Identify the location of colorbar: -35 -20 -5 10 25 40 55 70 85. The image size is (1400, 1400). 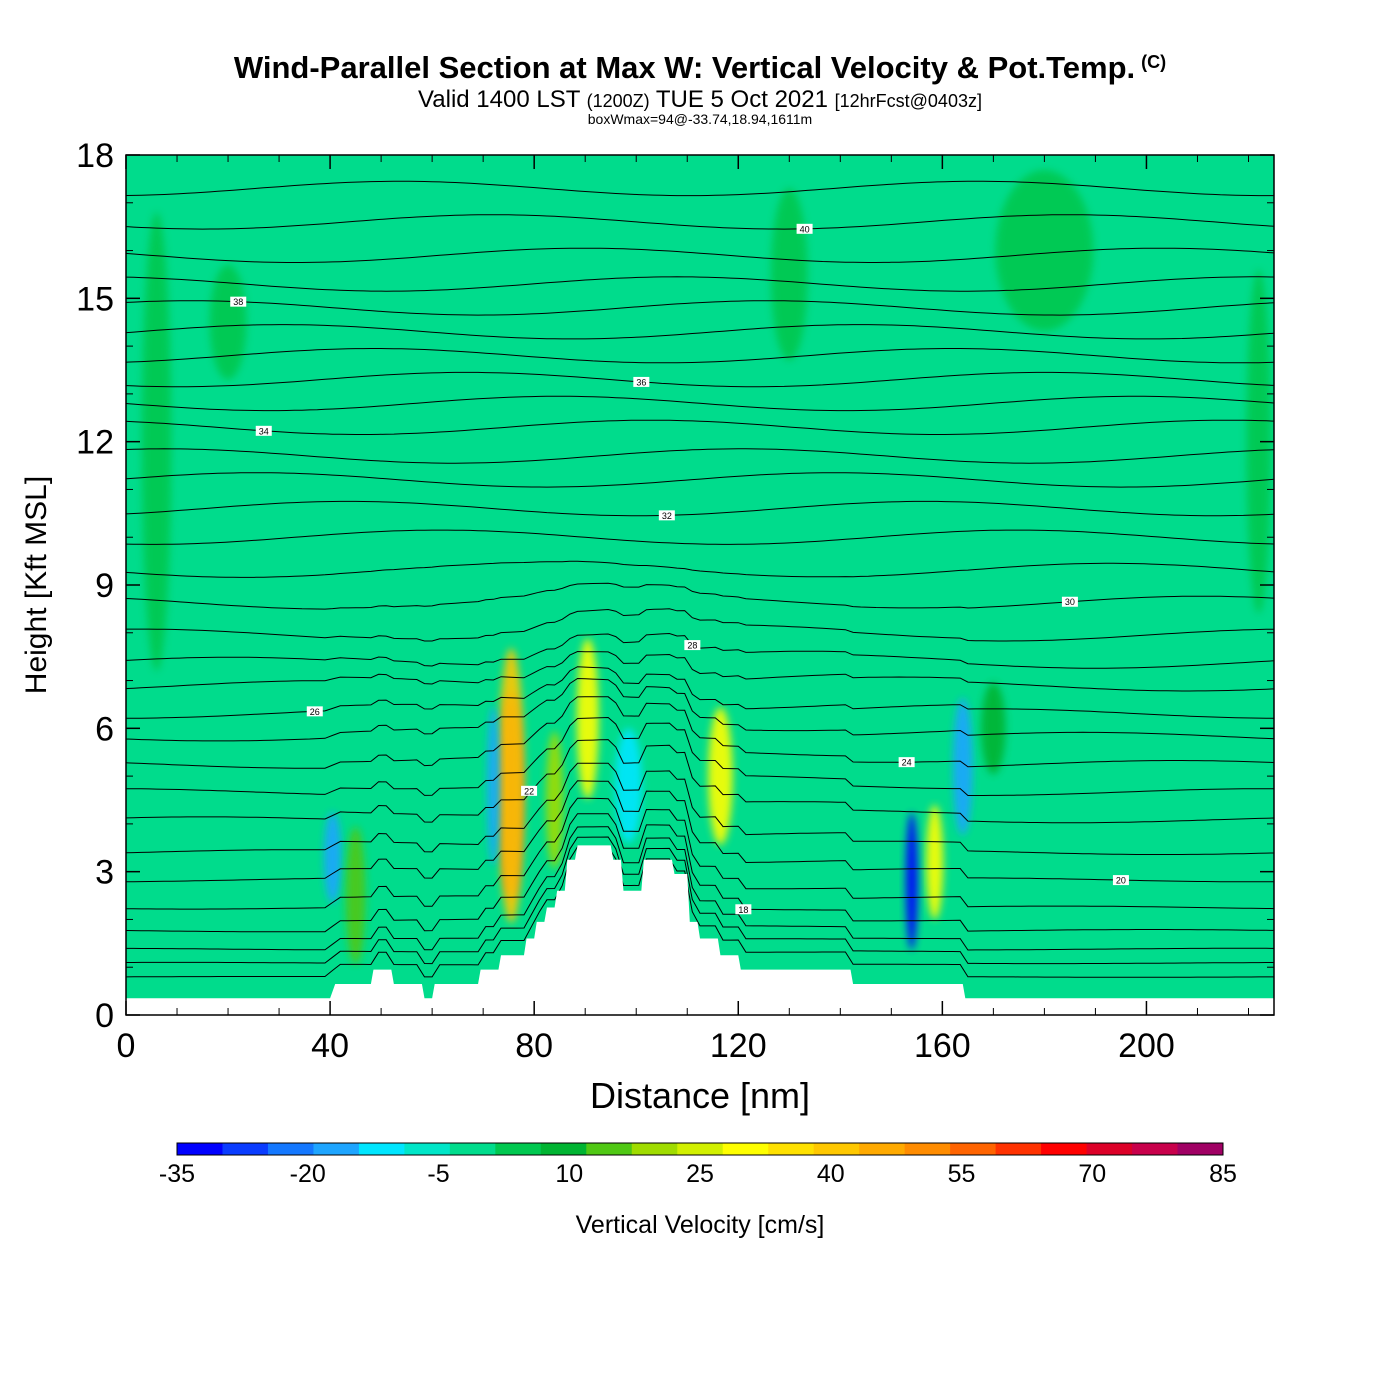
(698, 1165).